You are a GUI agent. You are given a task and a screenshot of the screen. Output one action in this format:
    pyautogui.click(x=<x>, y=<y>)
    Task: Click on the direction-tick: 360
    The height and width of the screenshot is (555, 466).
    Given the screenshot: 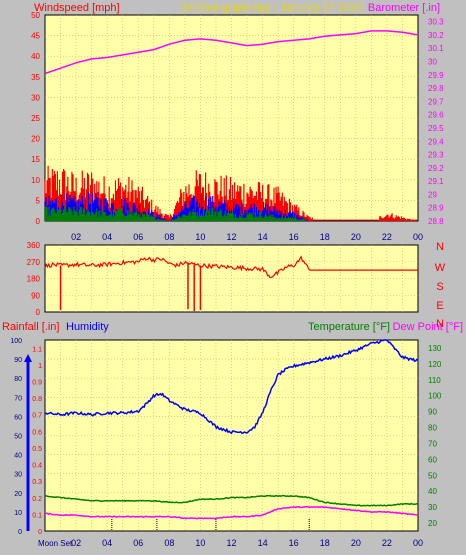 What is the action you would take?
    pyautogui.click(x=34, y=245)
    